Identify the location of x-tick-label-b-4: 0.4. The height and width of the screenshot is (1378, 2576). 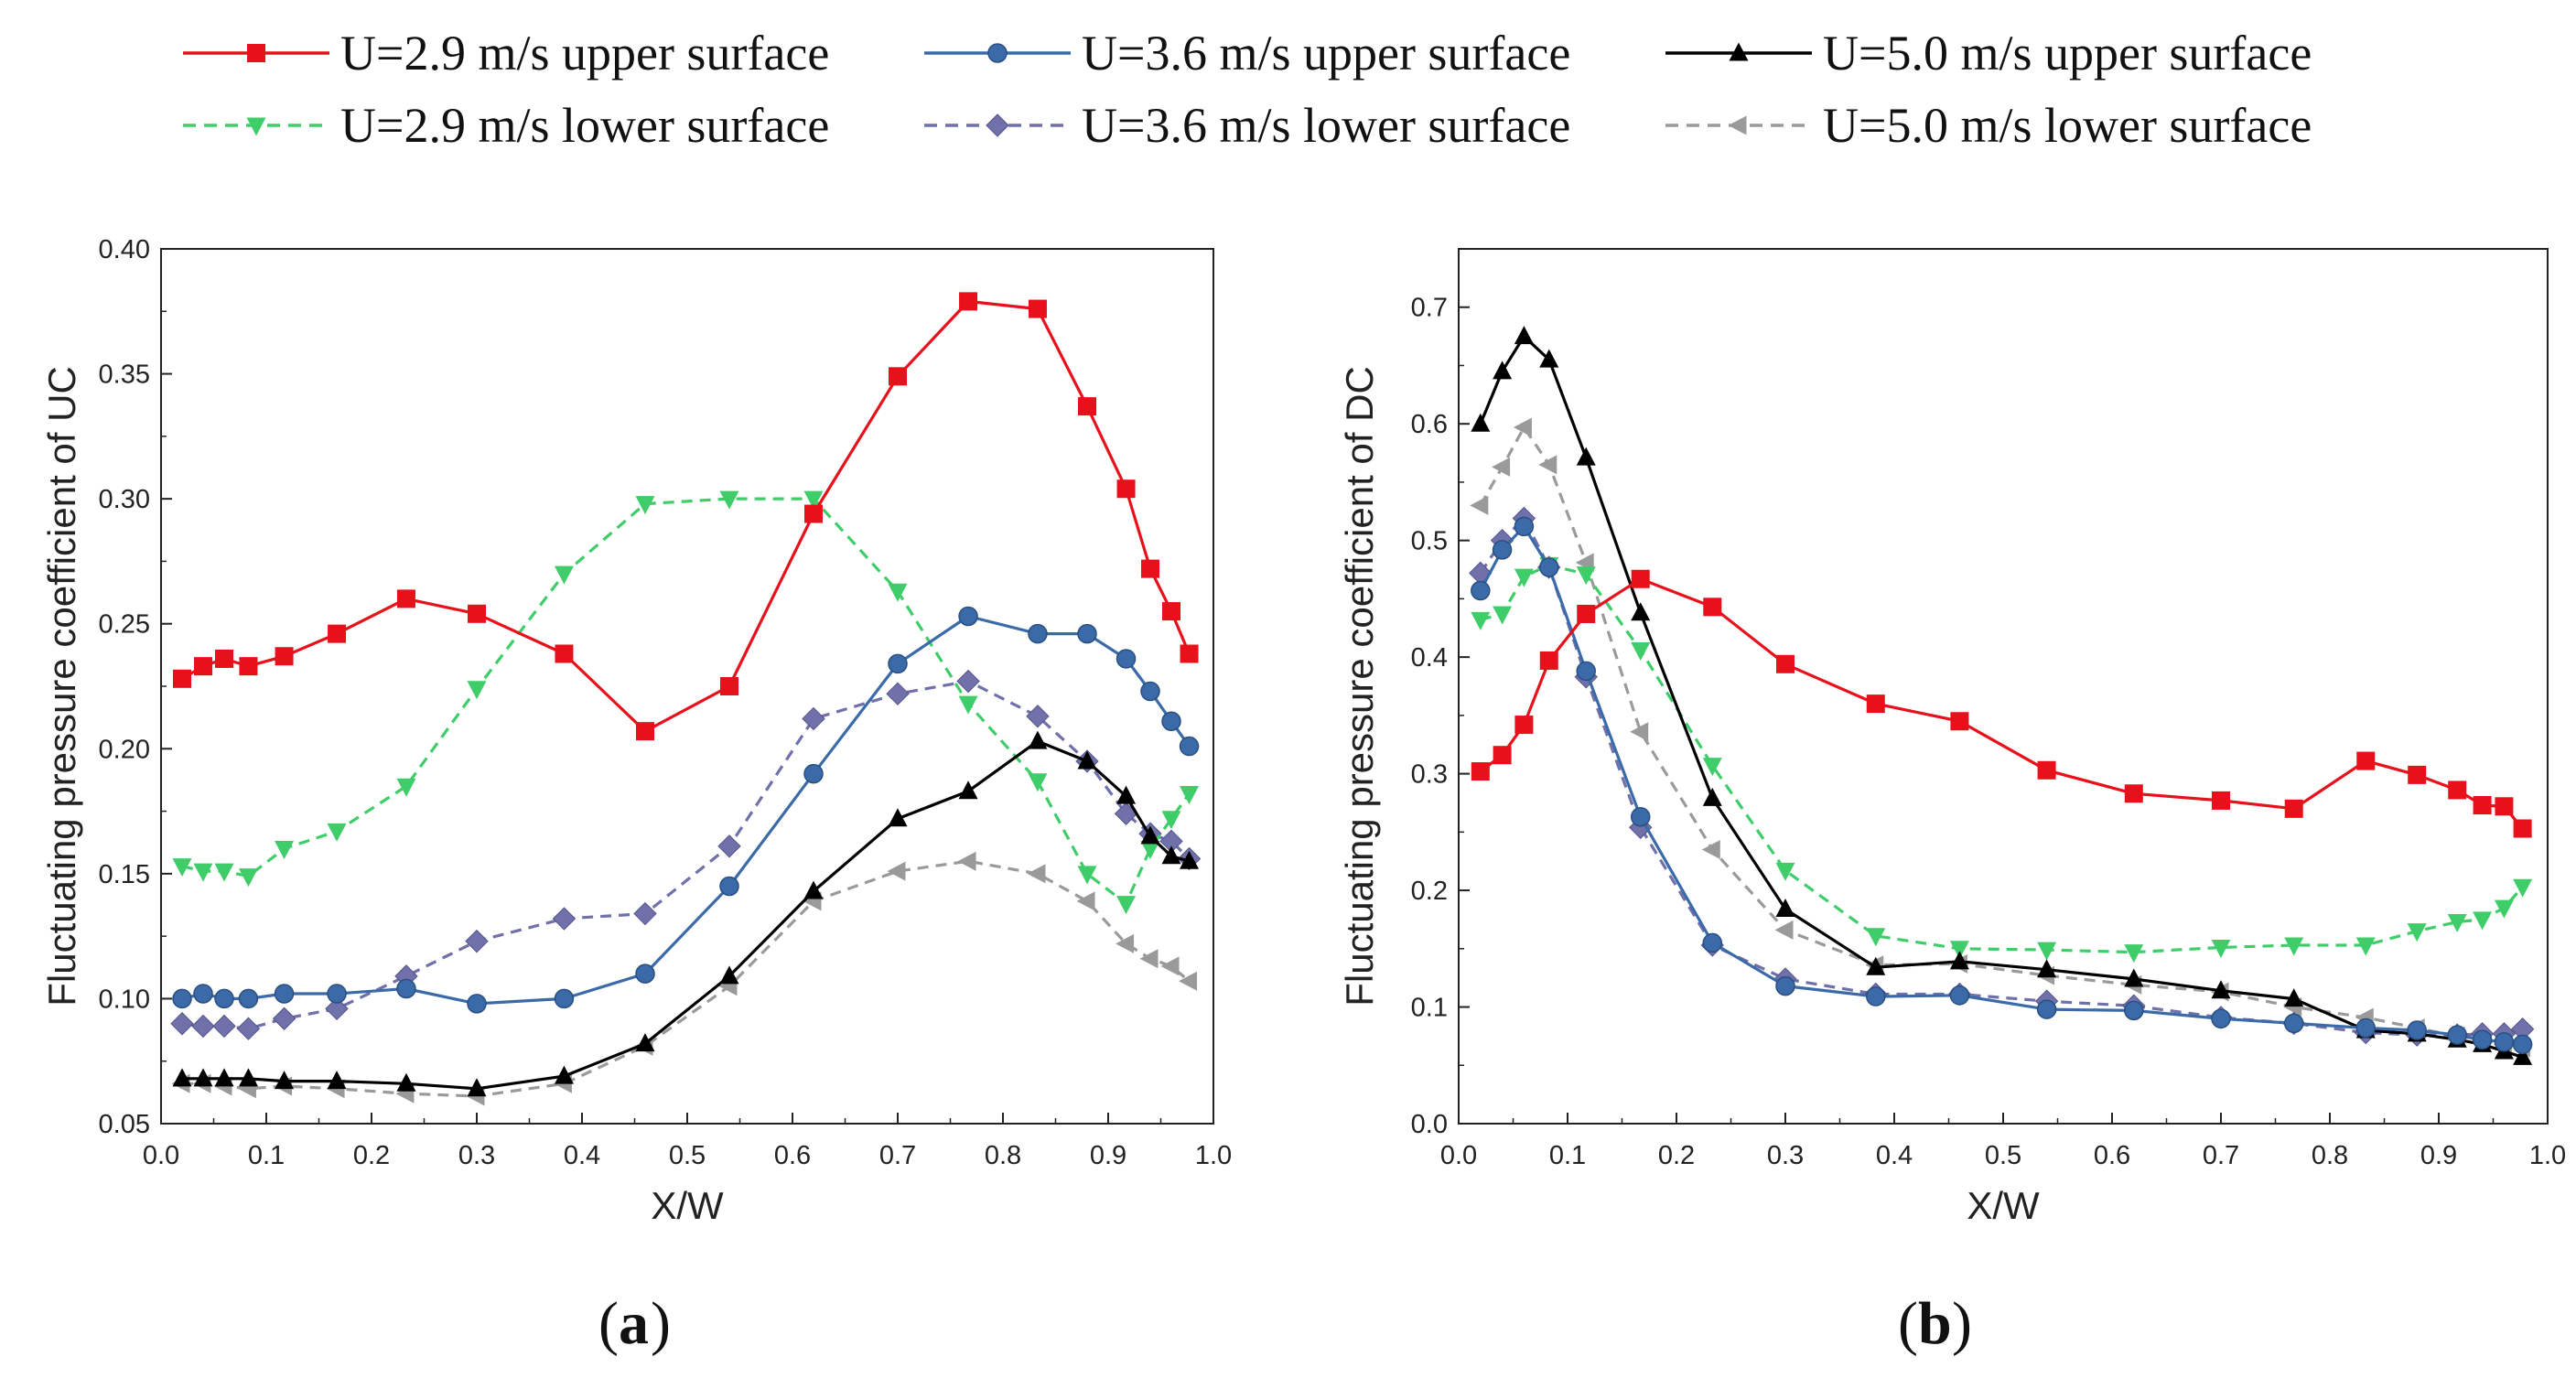
(1894, 1155).